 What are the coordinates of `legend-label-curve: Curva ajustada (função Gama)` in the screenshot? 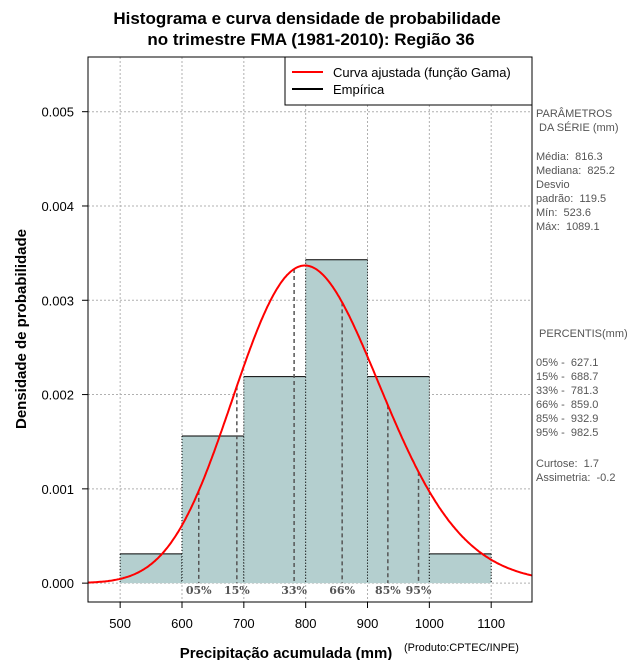 It's located at (422, 72).